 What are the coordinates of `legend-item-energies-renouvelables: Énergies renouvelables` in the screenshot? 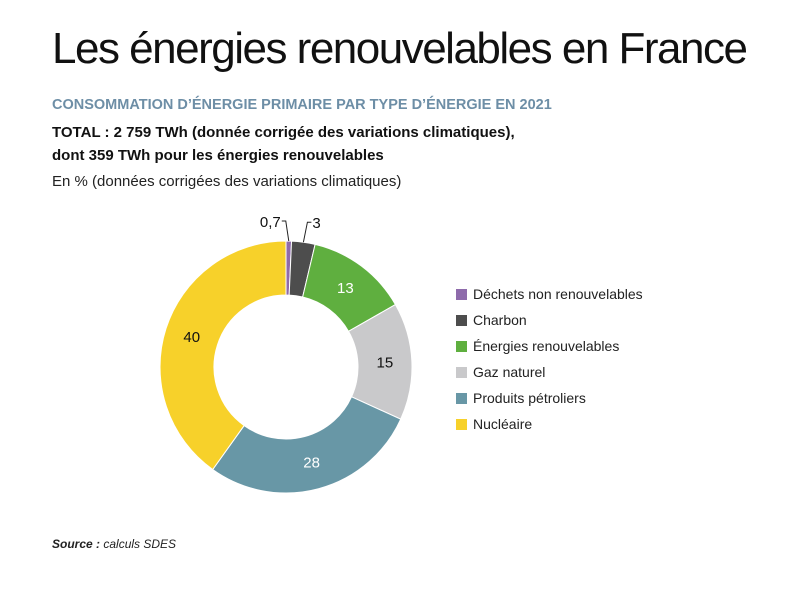 It's located at (549, 346).